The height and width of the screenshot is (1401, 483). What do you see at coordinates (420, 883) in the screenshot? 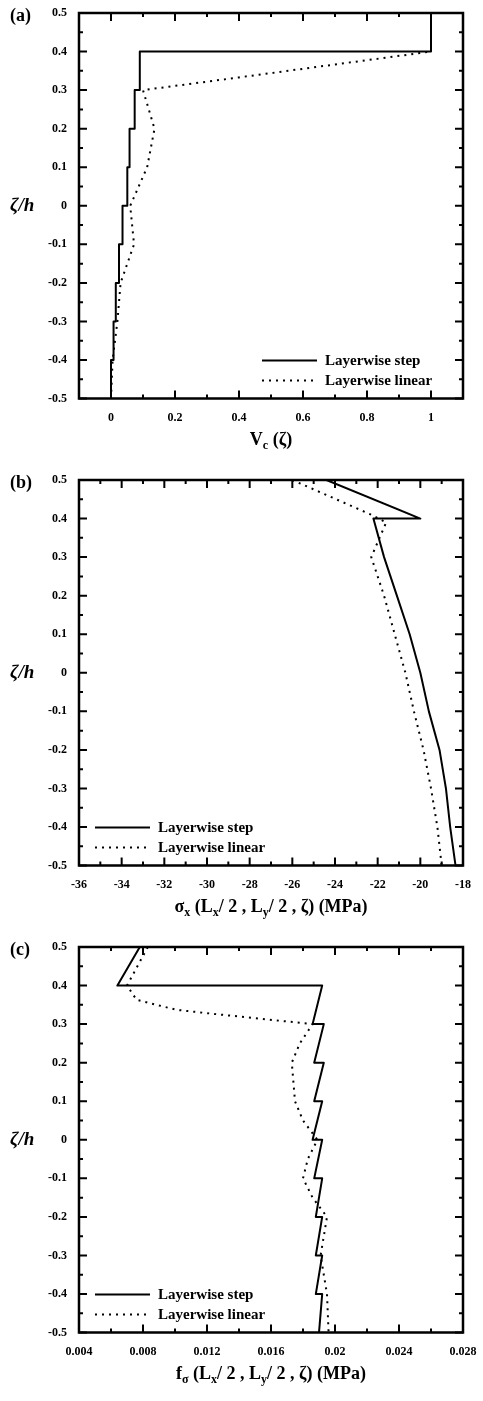
I see `x-tick-label: -20` at bounding box center [420, 883].